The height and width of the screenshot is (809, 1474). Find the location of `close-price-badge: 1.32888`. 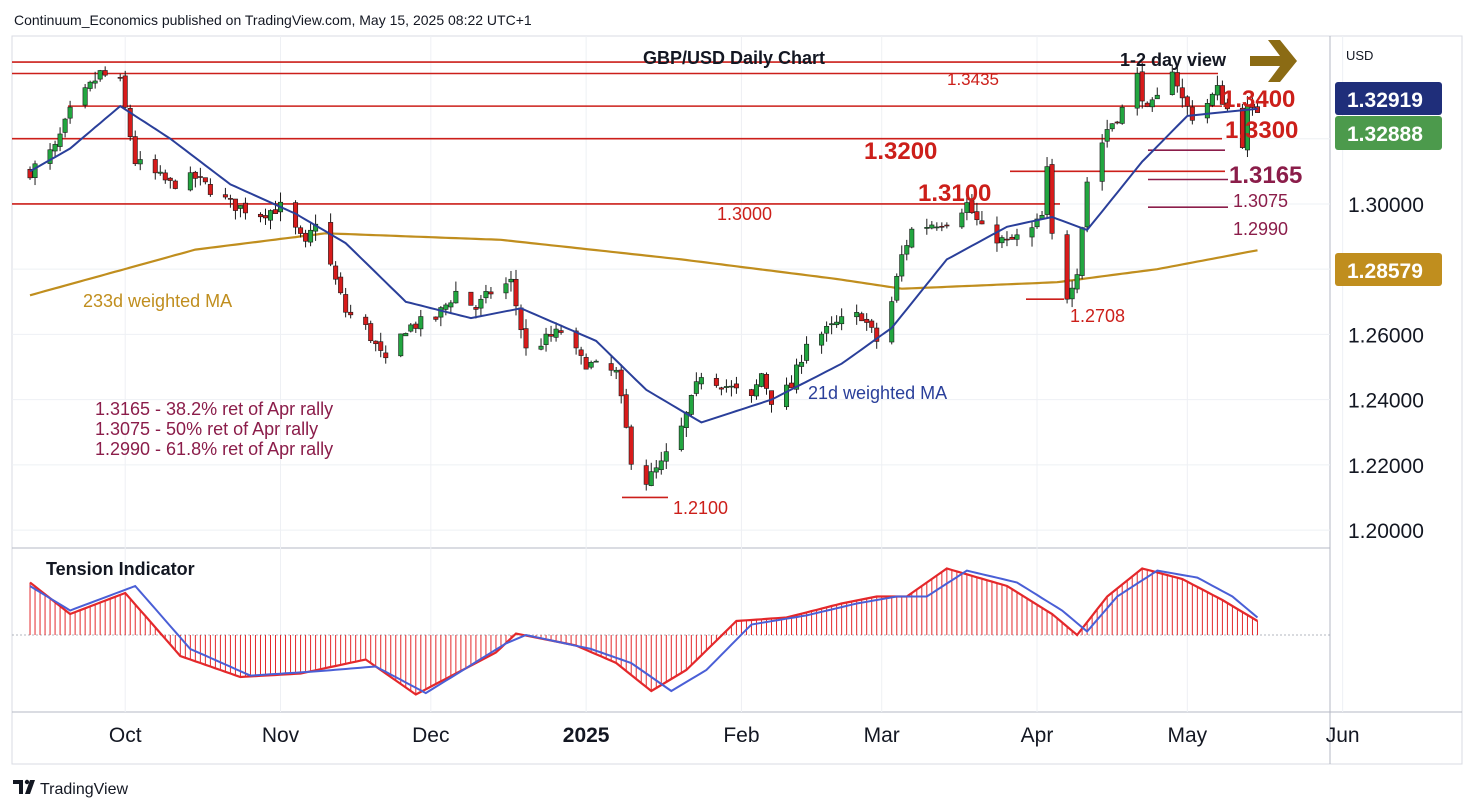

close-price-badge: 1.32888 is located at coordinates (1388, 133).